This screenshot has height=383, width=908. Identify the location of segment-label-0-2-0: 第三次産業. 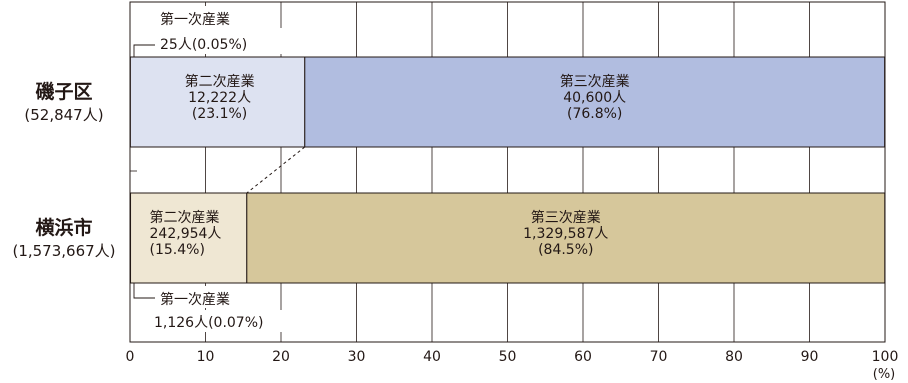
(595, 81).